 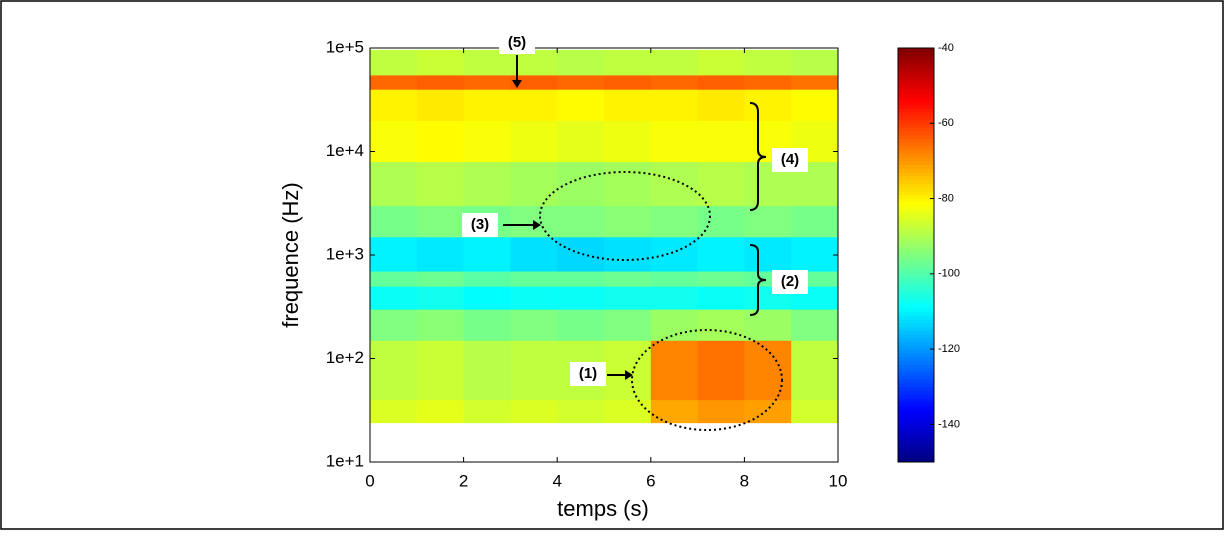 I want to click on colorbar-tick-label: -40, so click(x=946, y=48).